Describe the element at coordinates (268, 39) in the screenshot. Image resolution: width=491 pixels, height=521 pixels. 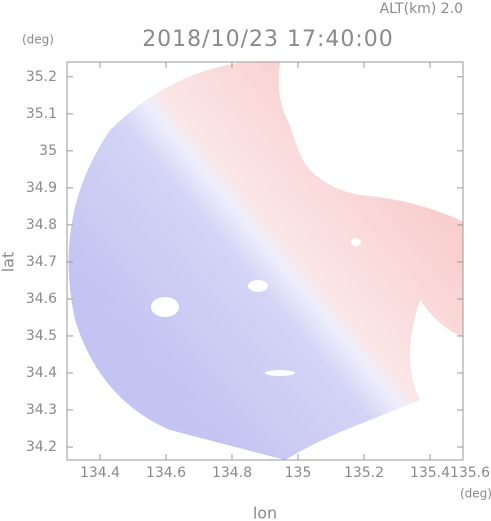
I see `chart-title: 2018/10/23 17:40:00` at that location.